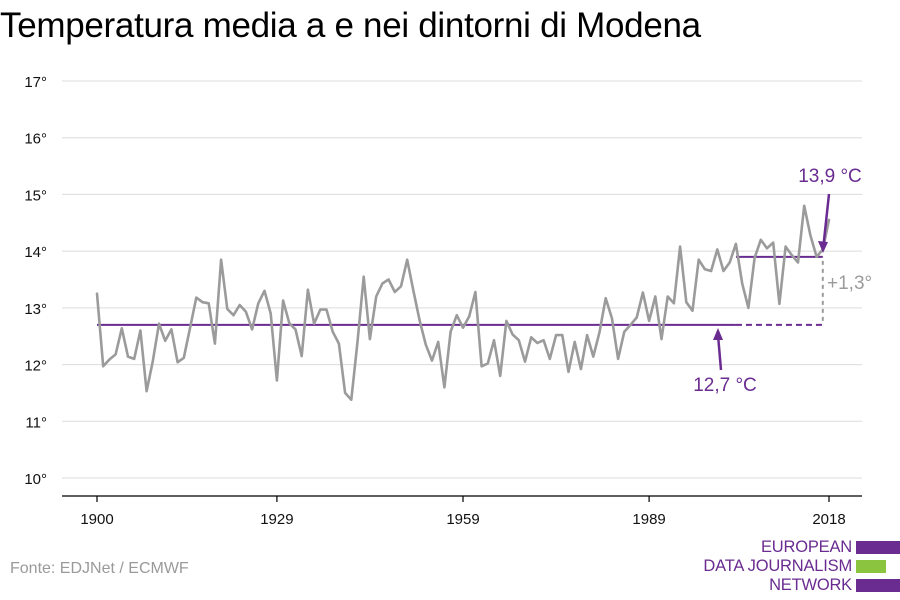 This screenshot has width=900, height=600. Describe the element at coordinates (718, 334) in the screenshot. I see `base-average-arrowhead` at that location.